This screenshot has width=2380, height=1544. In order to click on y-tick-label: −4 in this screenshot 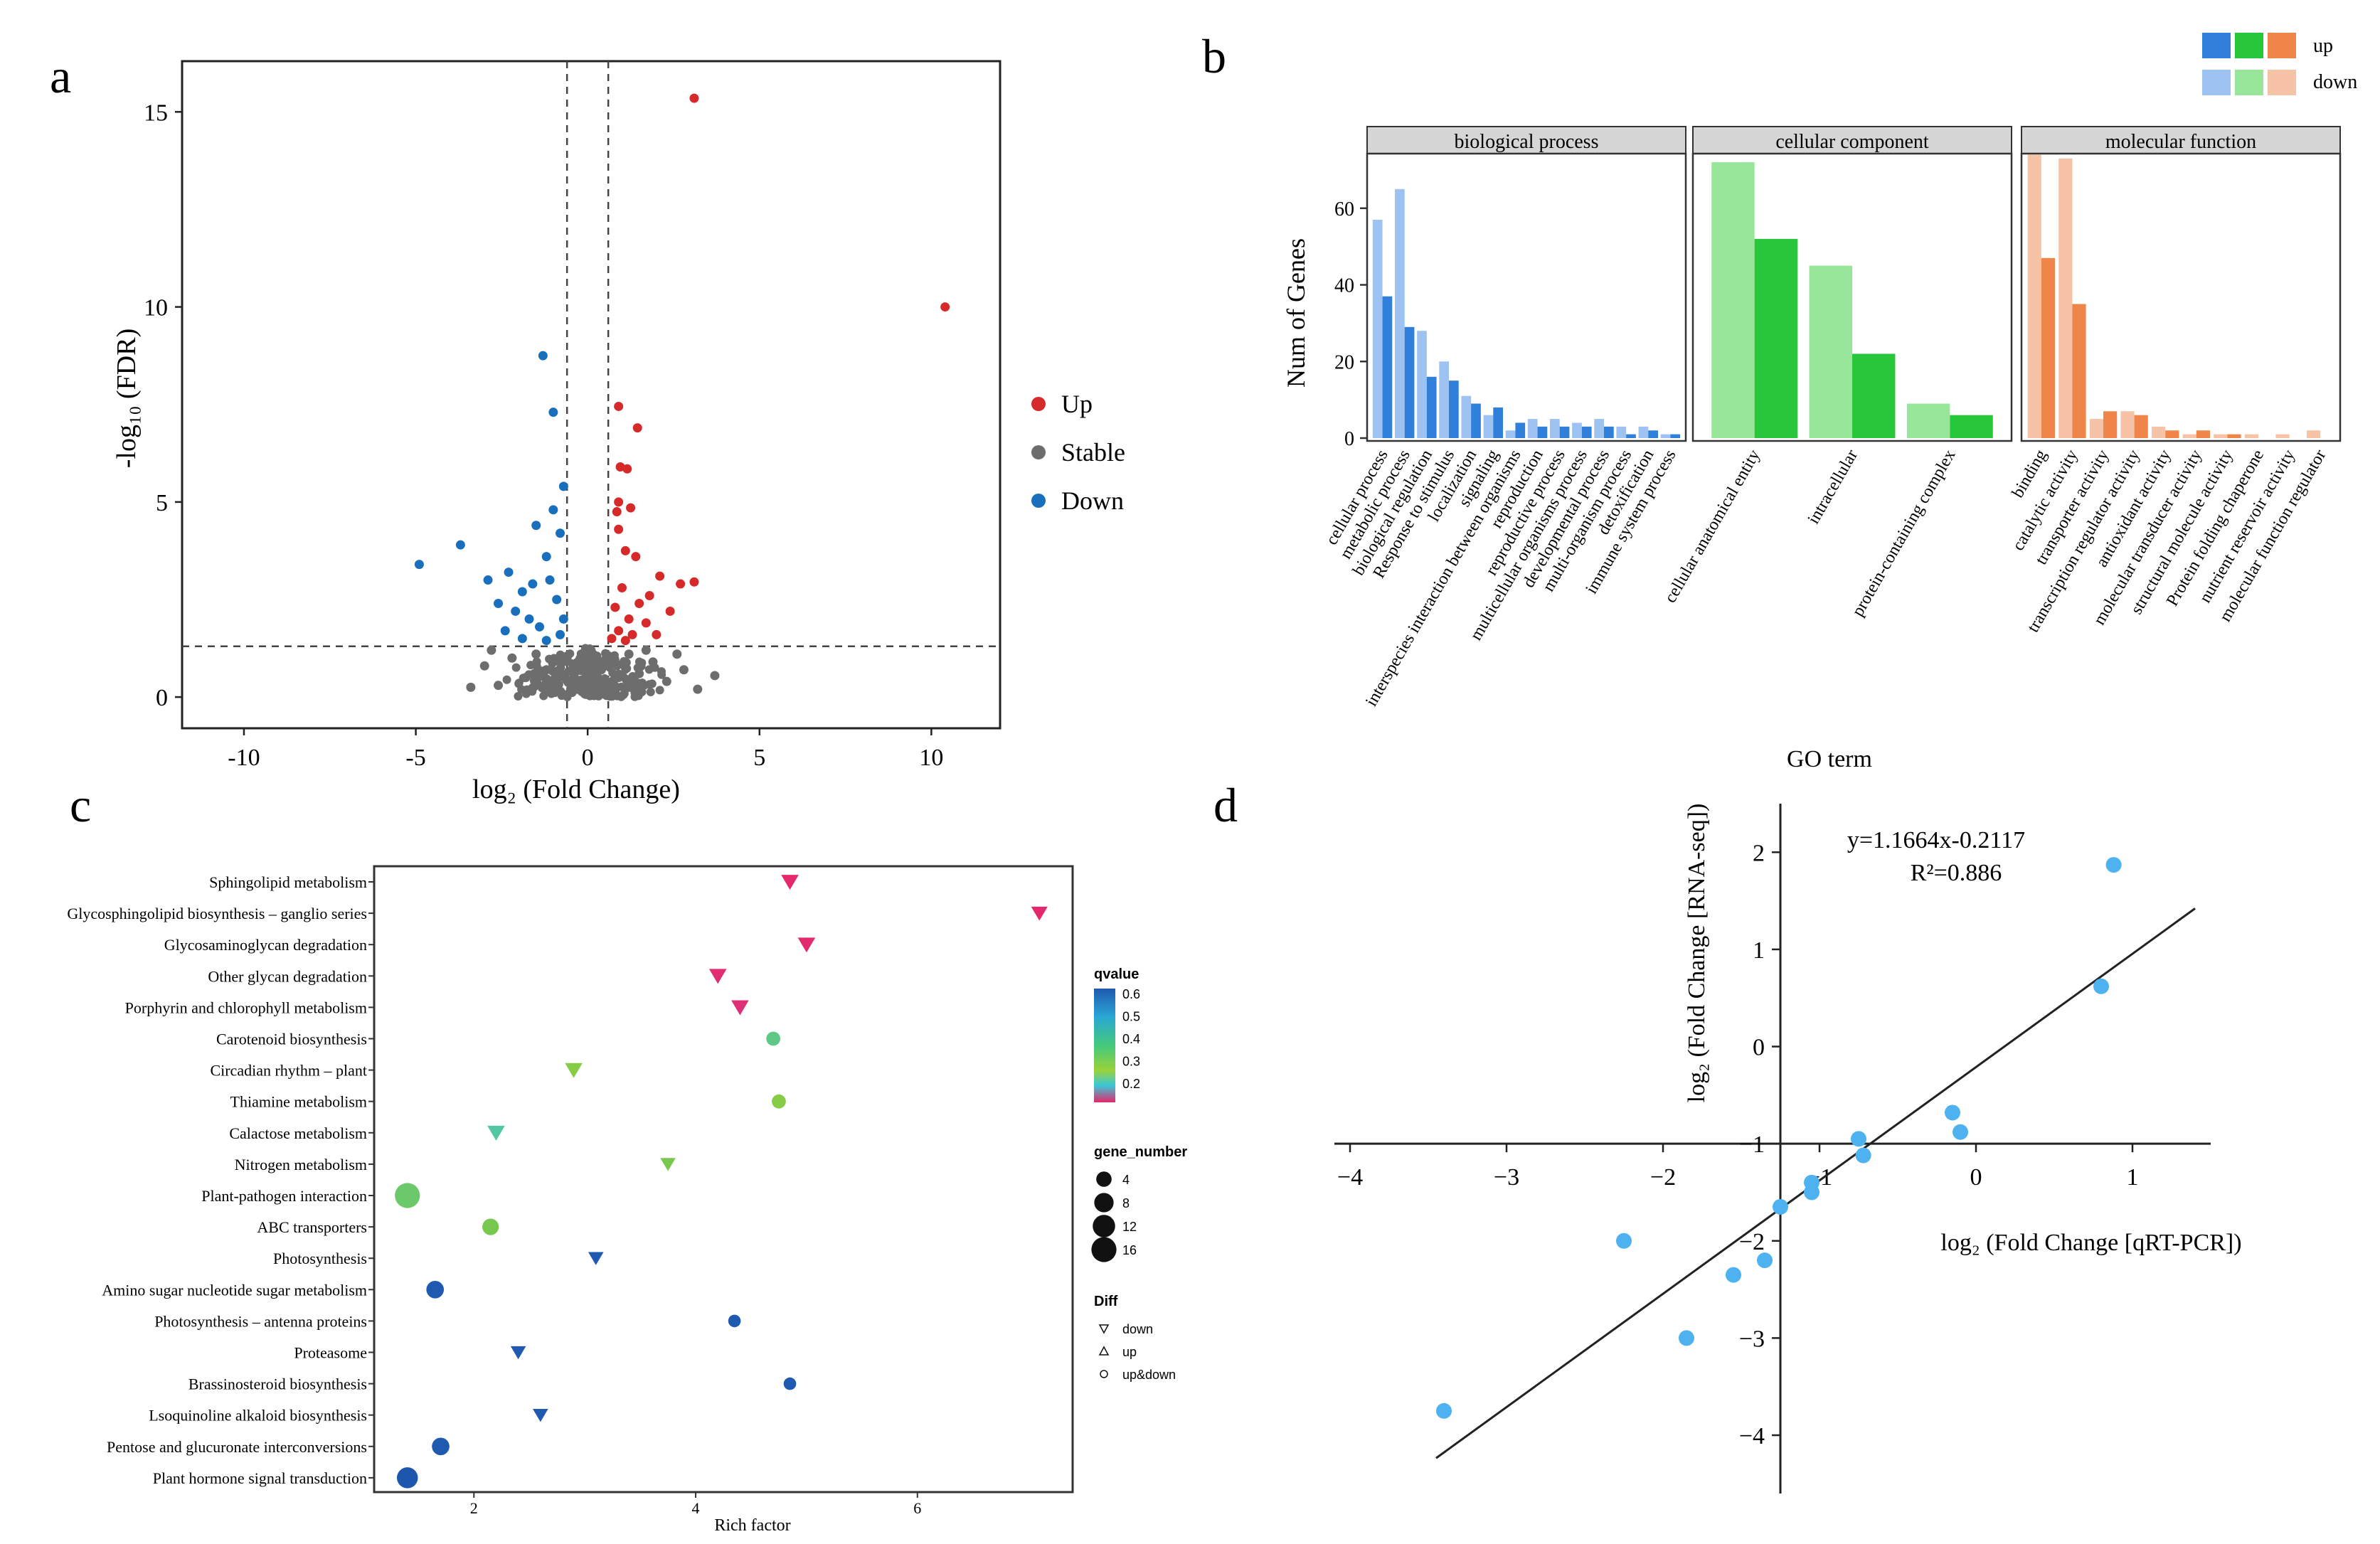, I will do `click(1752, 1436)`.